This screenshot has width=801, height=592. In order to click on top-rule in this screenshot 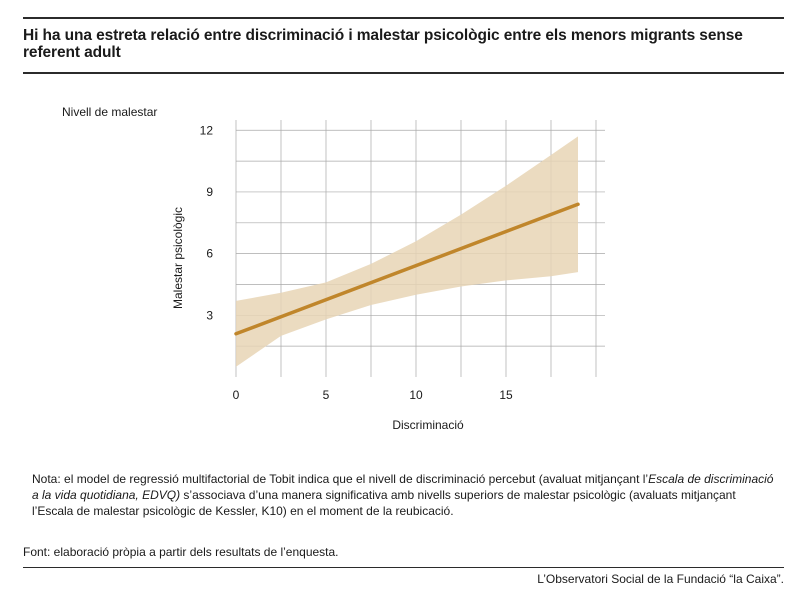, I will do `click(403, 18)`.